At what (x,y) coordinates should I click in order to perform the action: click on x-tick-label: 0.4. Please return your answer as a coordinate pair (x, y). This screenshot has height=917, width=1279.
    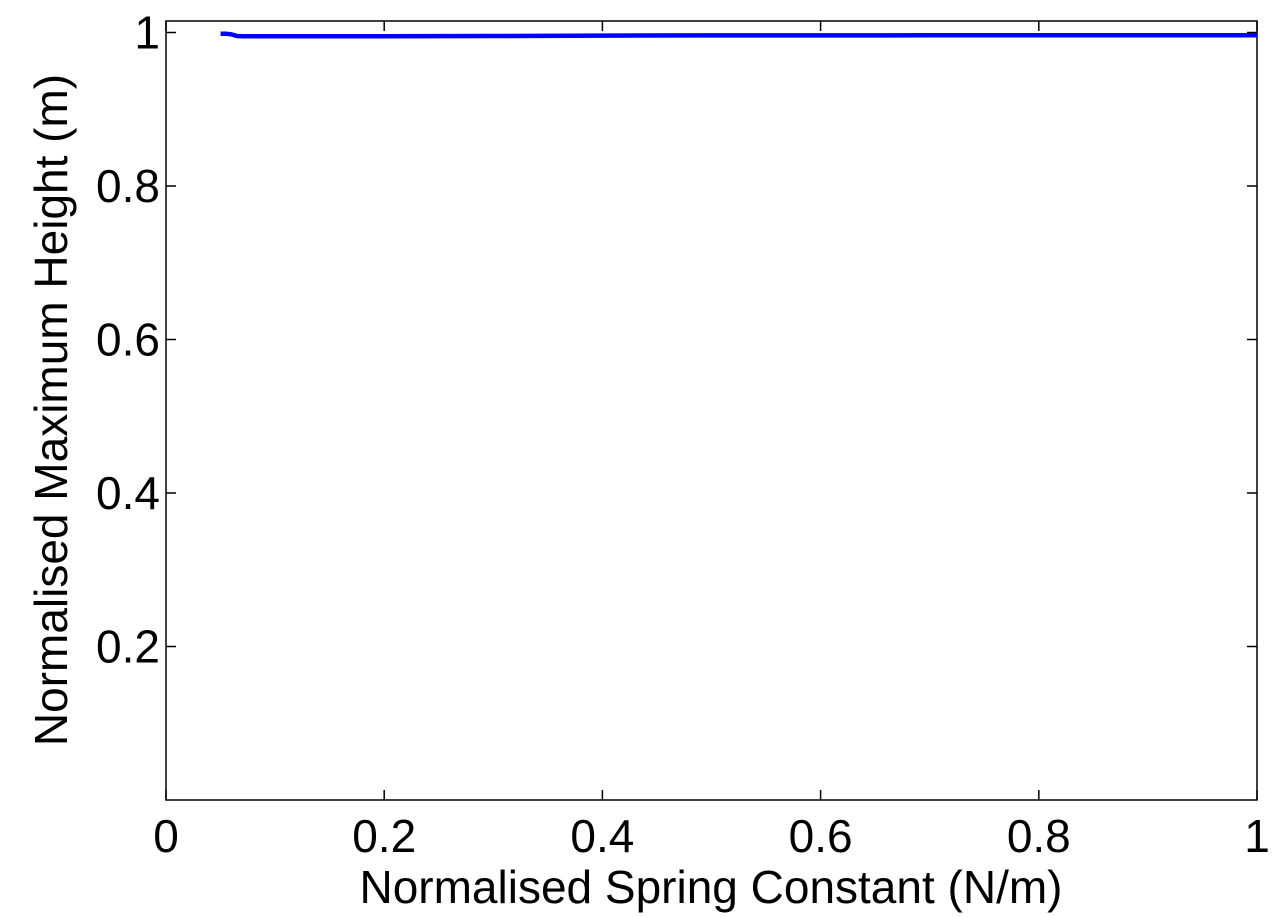
    Looking at the image, I should click on (602, 836).